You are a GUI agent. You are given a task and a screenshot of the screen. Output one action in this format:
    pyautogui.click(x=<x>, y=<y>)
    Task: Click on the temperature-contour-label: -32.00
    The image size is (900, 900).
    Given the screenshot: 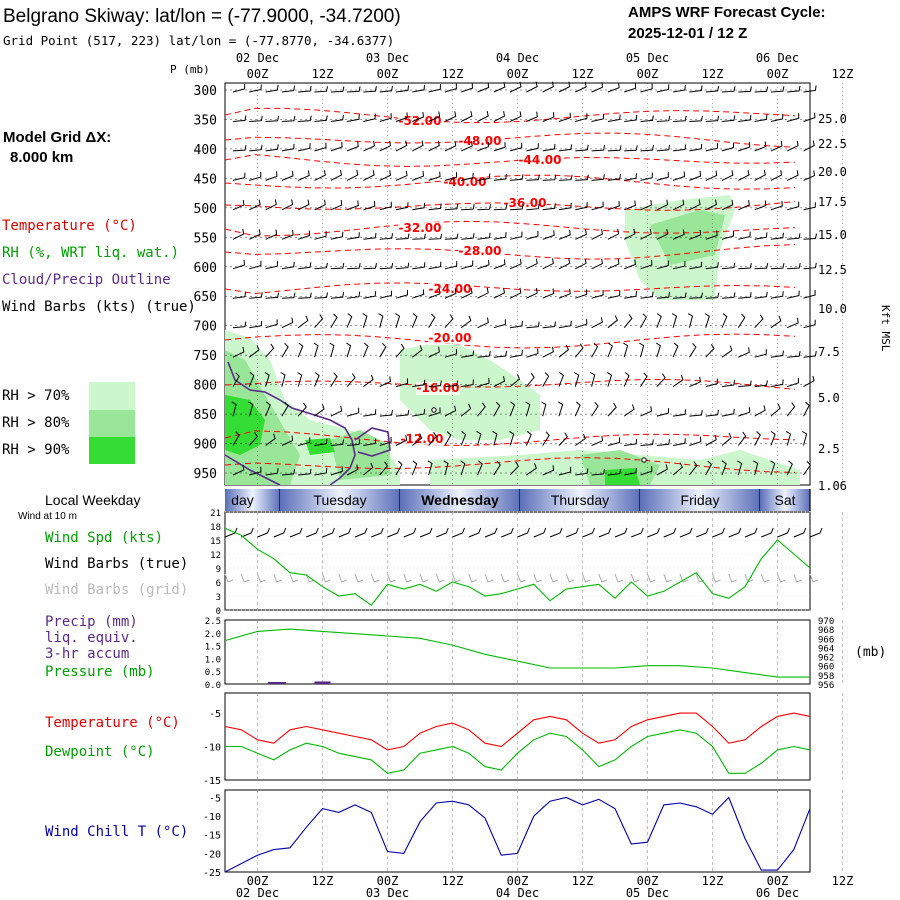 What is the action you would take?
    pyautogui.click(x=420, y=228)
    